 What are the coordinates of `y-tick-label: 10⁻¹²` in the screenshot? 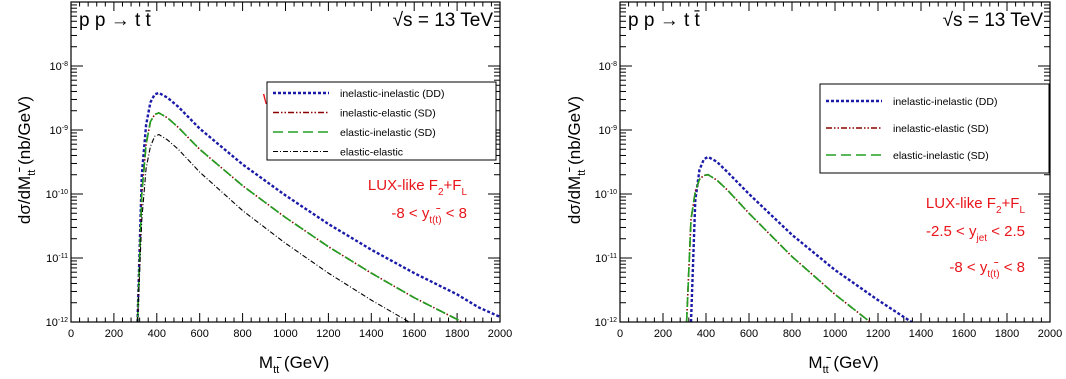 It's located at (606, 323).